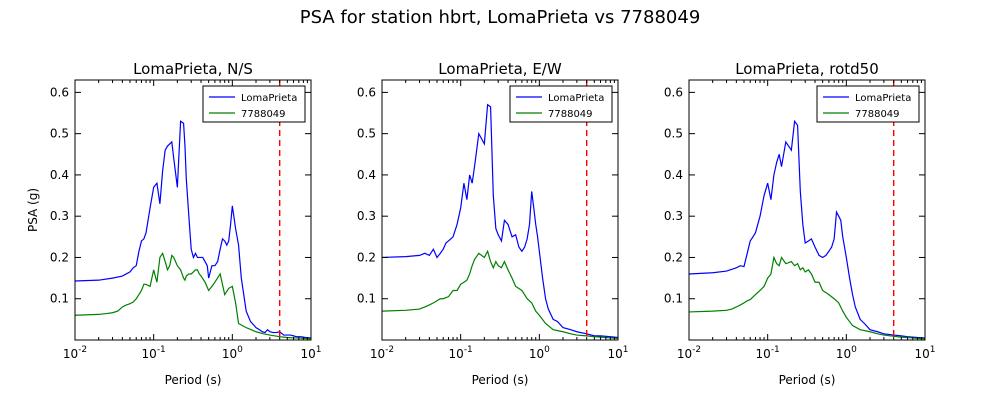 Image resolution: width=1000 pixels, height=404 pixels. What do you see at coordinates (500, 69) in the screenshot?
I see `panel-title: LomaPrieta, E/W` at bounding box center [500, 69].